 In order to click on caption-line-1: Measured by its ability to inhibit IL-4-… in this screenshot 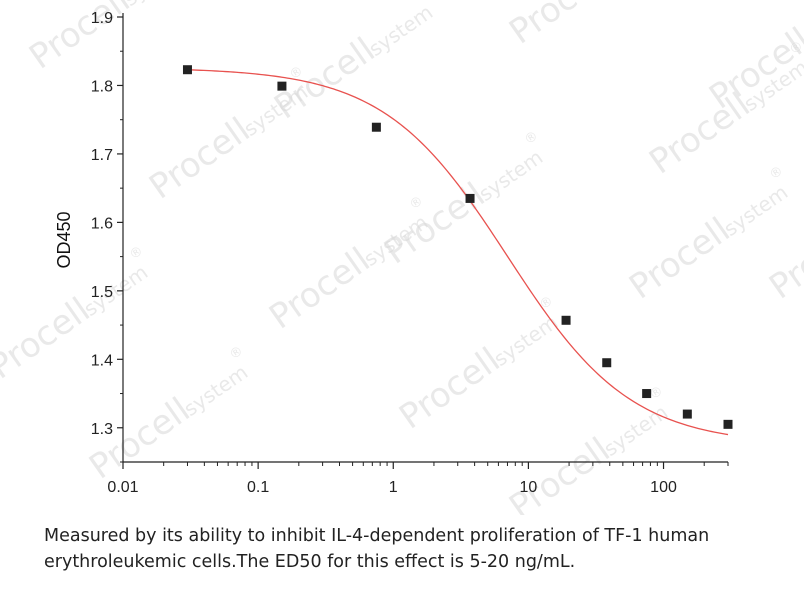, I will do `click(377, 536)`.